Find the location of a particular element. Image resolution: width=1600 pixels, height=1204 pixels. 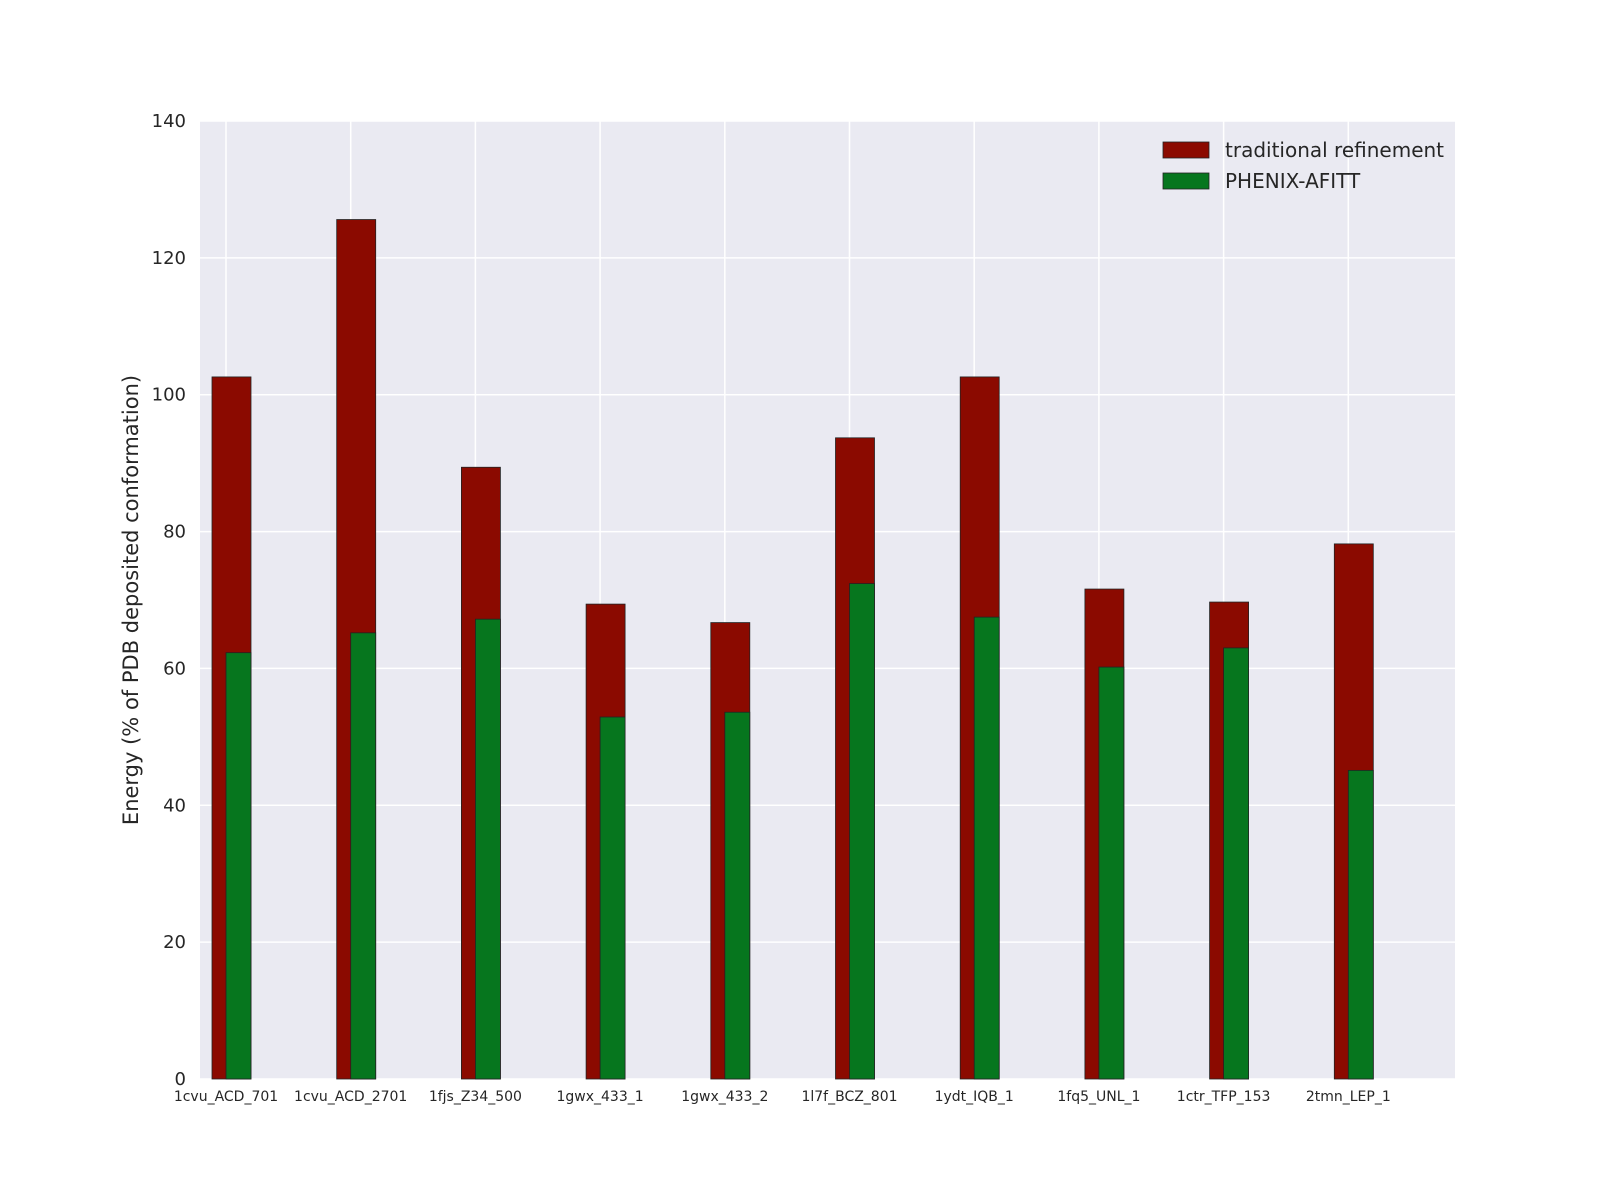

legend-label: traditional refinement is located at coordinates (1334, 150).